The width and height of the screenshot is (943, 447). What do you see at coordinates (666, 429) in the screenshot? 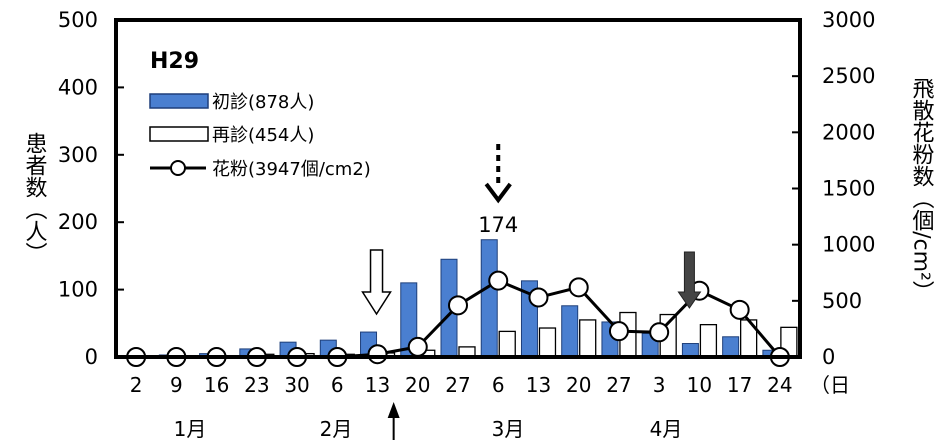
I see `month-label: 4月` at bounding box center [666, 429].